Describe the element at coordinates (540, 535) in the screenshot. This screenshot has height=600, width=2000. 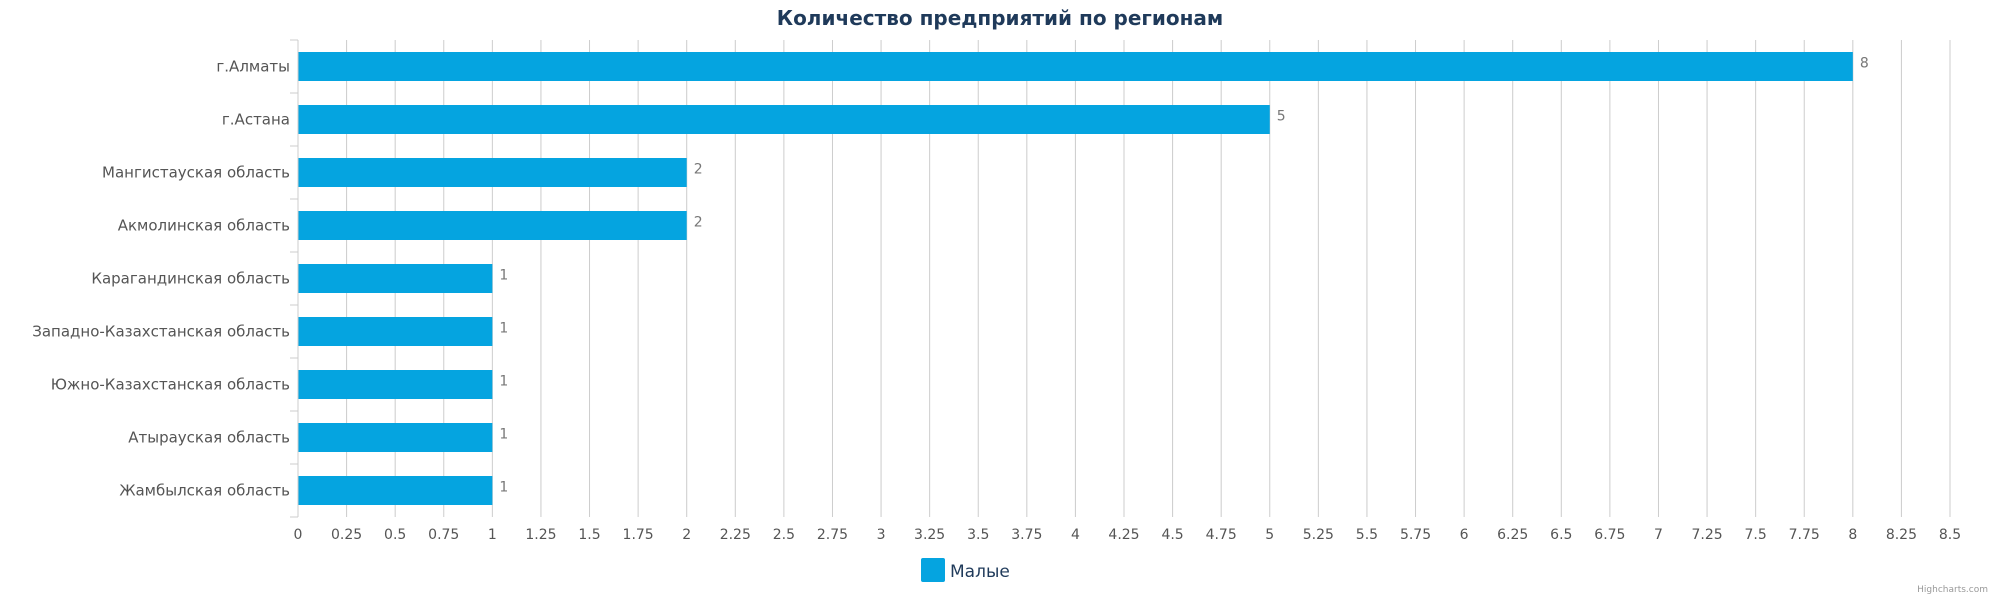
I see `x-tick-label: 1.25` at that location.